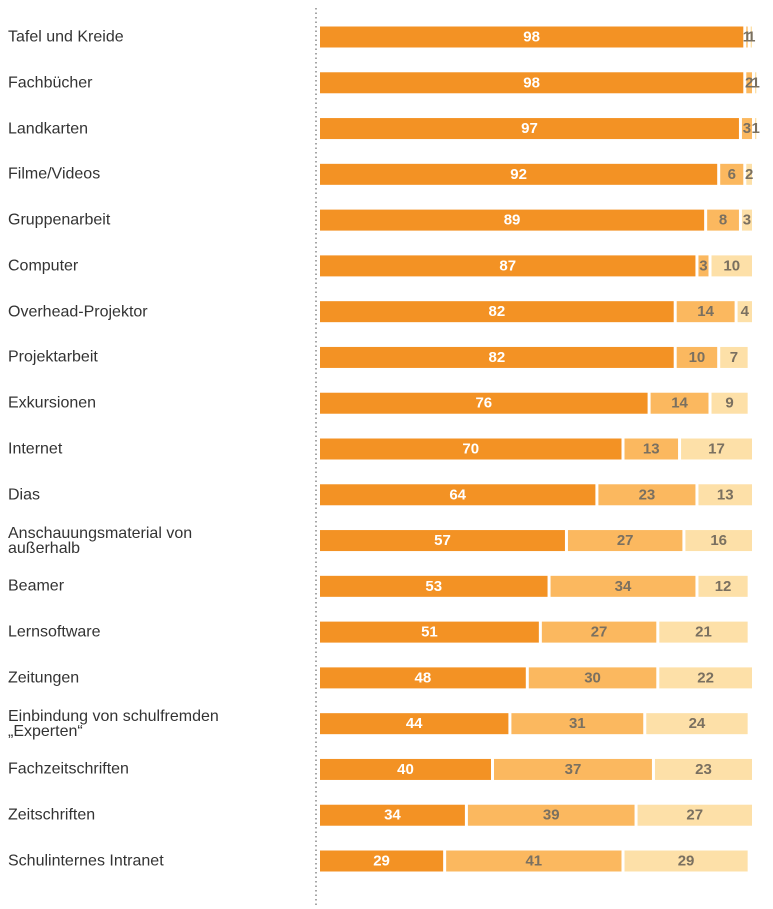 The height and width of the screenshot is (909, 773). I want to click on value-label: 30, so click(592, 677).